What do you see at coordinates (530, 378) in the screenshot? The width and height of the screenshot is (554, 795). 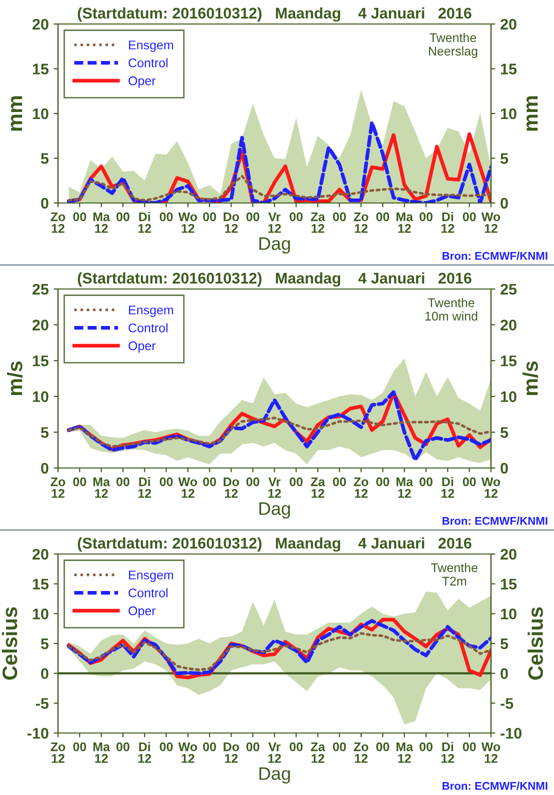 I see `y2-axis-title: m/s` at bounding box center [530, 378].